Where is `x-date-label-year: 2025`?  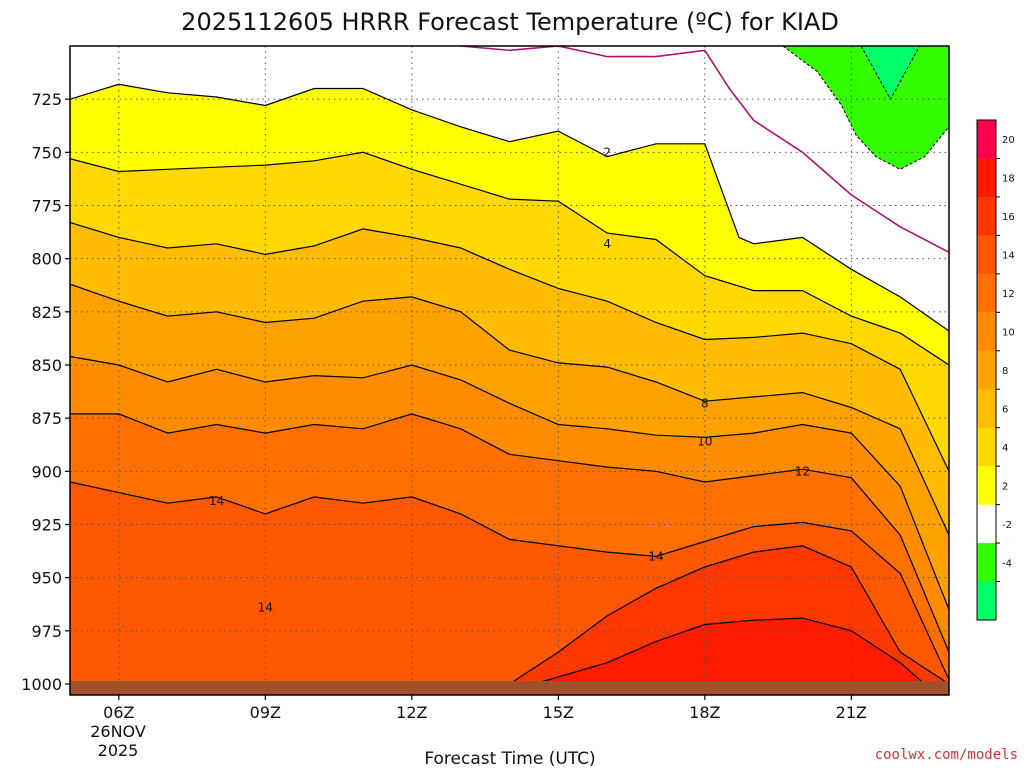 x-date-label-year: 2025 is located at coordinates (118, 750).